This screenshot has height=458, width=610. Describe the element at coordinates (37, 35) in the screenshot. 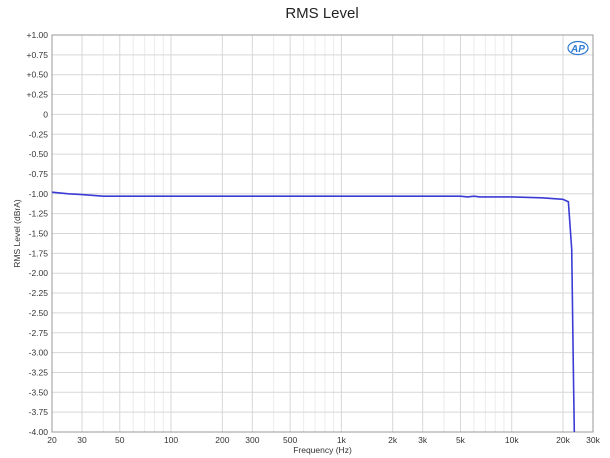

I see `y-tick-label: +1.00` at that location.